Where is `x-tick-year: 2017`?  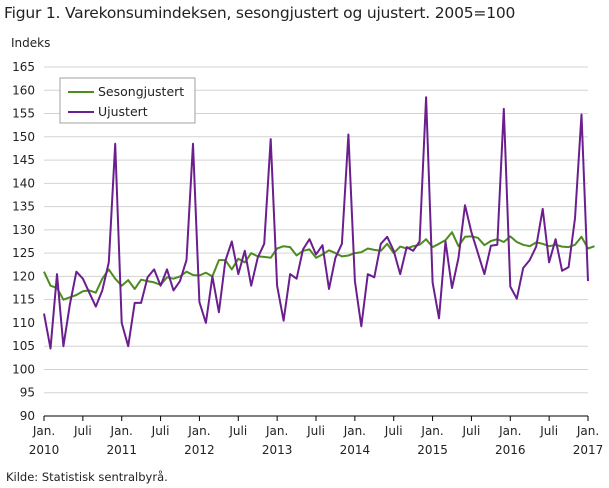 x-tick-year: 2017 is located at coordinates (588, 450).